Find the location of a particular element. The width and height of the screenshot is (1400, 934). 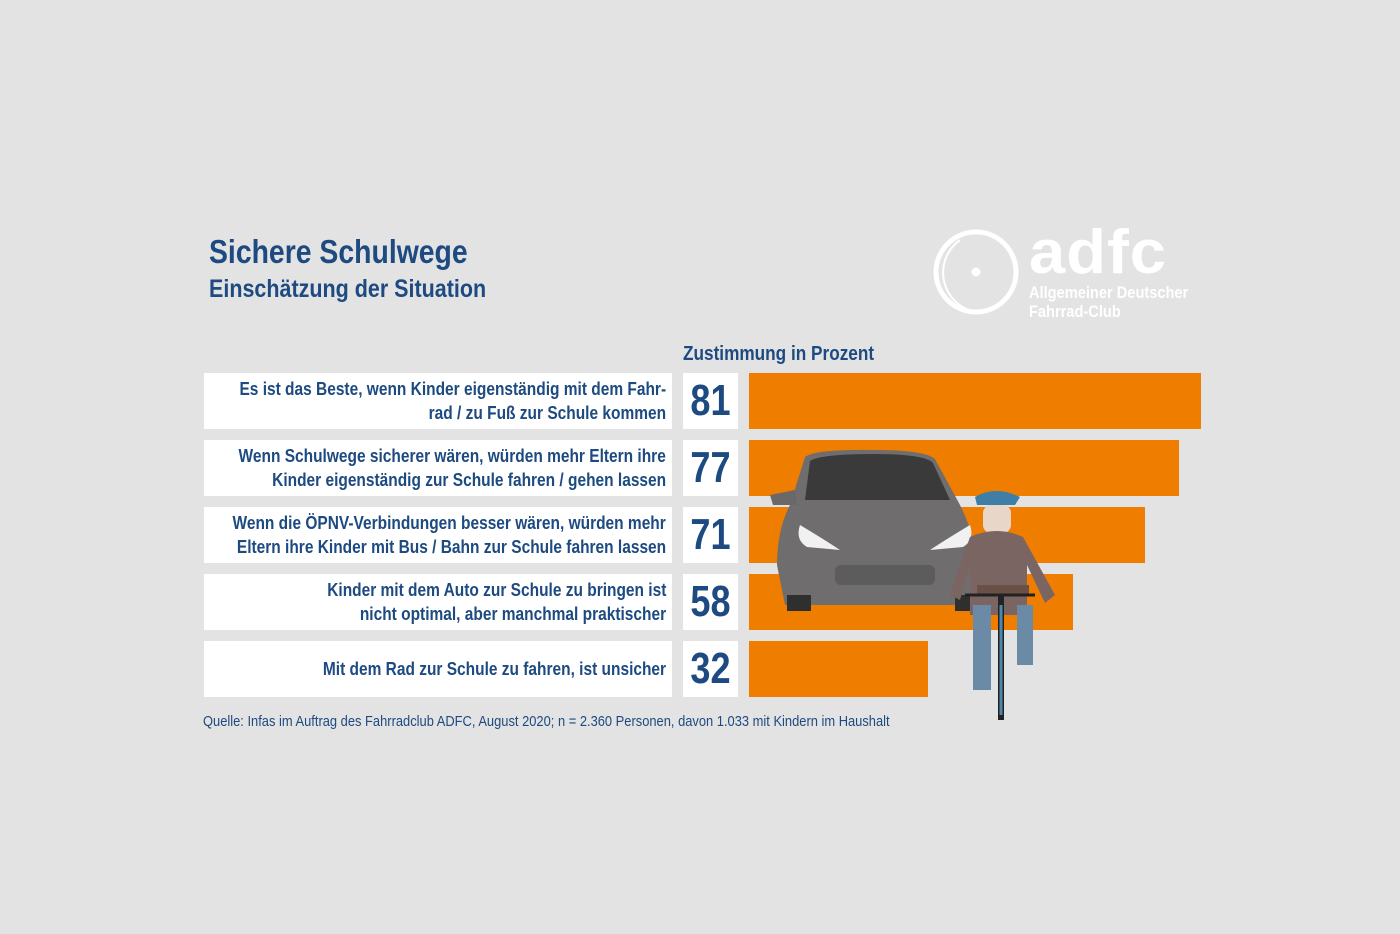

category-label-line: rad / zu Fuß zur Schule kommen is located at coordinates (547, 413).